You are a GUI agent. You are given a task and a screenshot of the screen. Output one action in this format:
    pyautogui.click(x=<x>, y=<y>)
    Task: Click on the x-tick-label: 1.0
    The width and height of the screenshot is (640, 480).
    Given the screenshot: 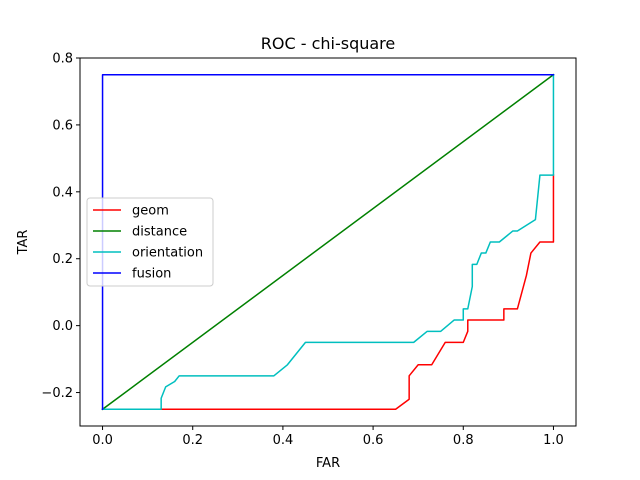 What is the action you would take?
    pyautogui.click(x=553, y=440)
    